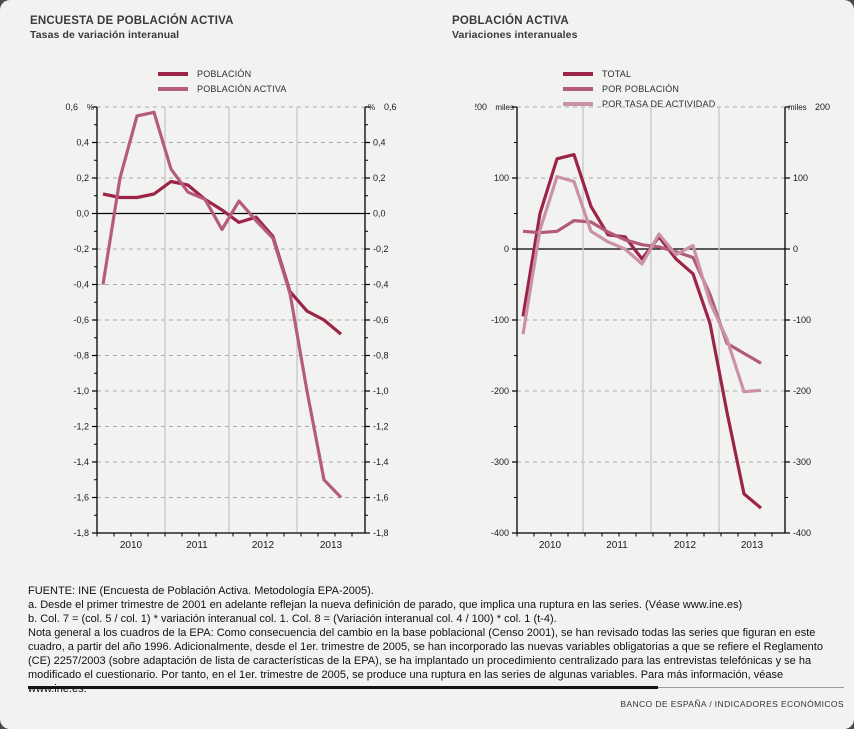 This screenshot has width=854, height=729. Describe the element at coordinates (105, 35) in the screenshot. I see `left-chart-subtitle: Tasas de variación interanual` at that location.